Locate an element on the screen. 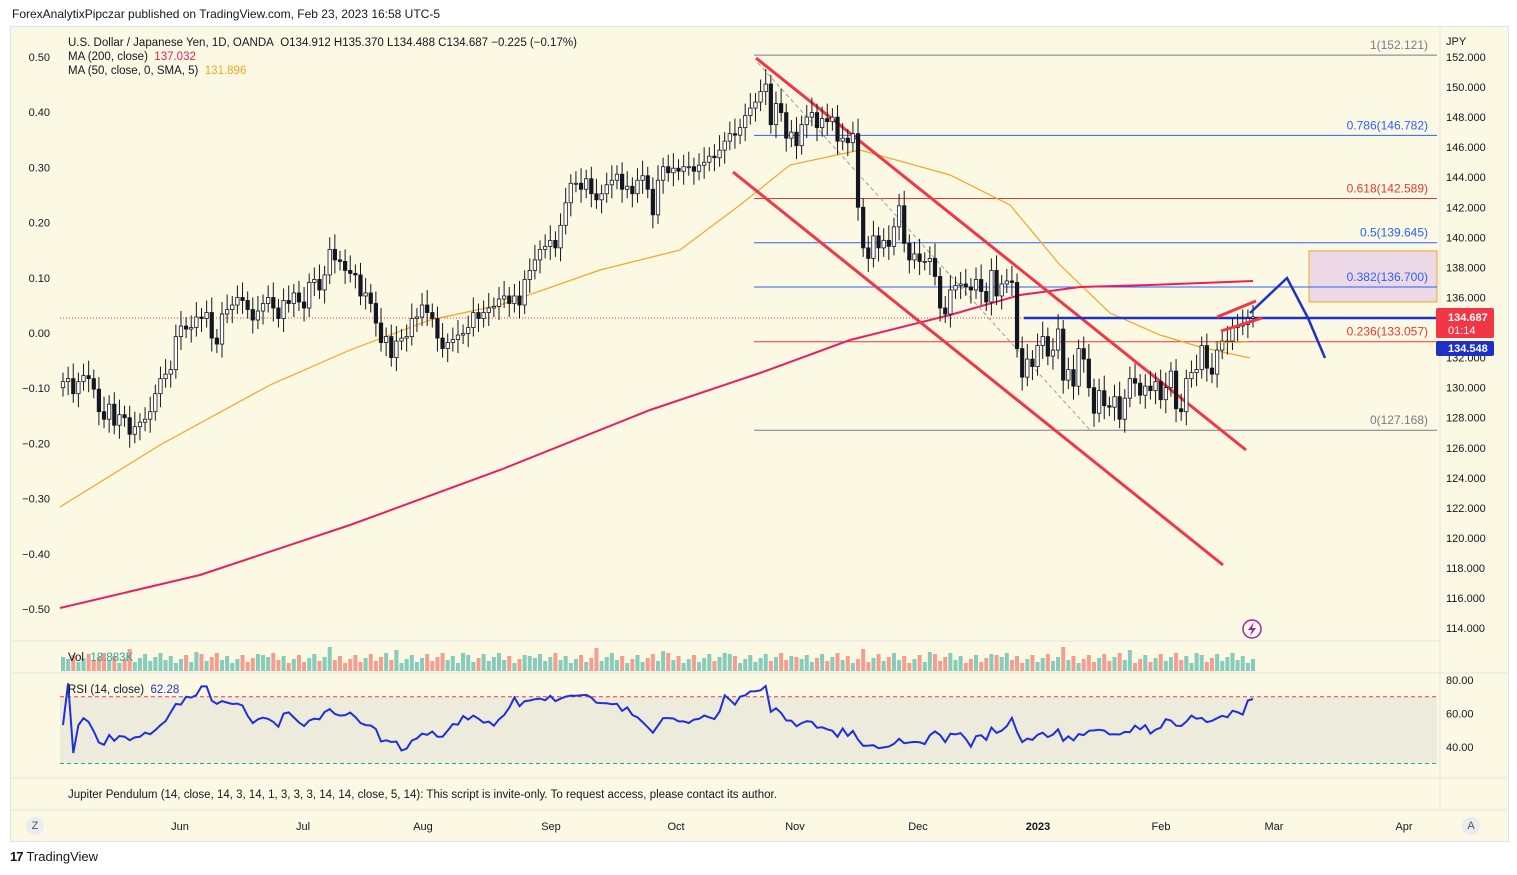 Image resolution: width=1517 pixels, height=875 pixels. legend-vol-value: 18.883K is located at coordinates (112, 658).